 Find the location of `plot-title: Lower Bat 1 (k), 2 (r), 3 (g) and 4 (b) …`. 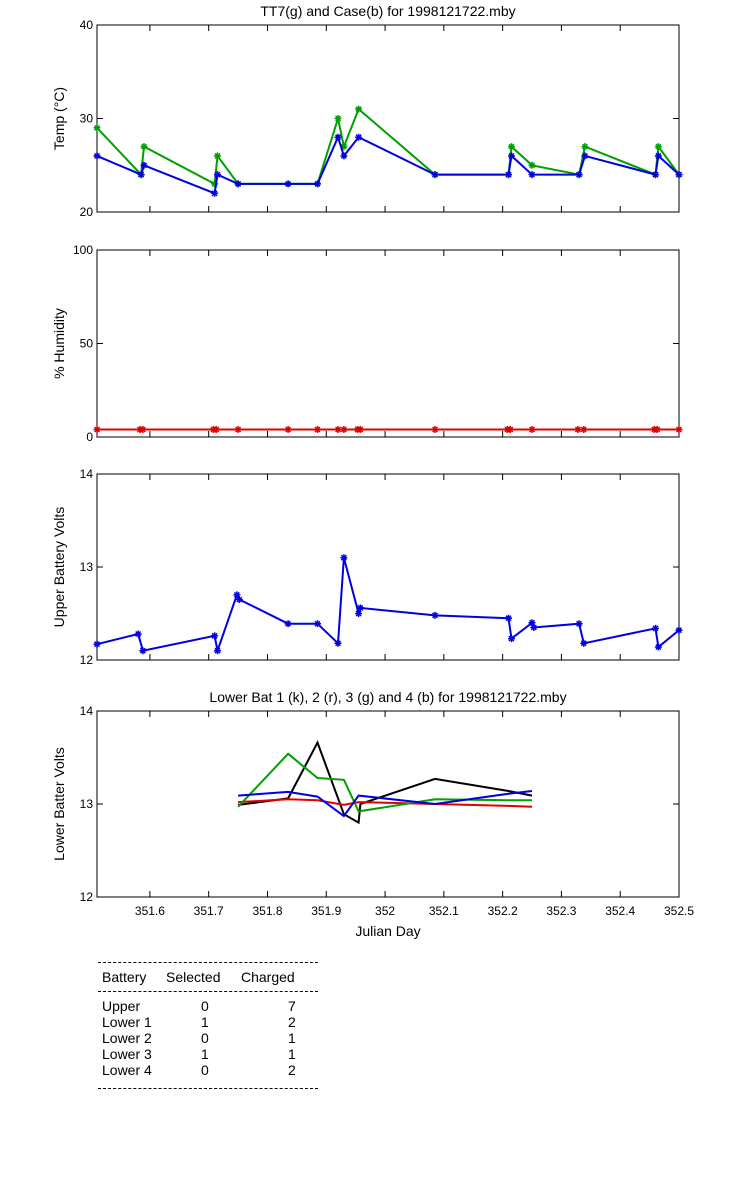

plot-title: Lower Bat 1 (k), 2 (r), 3 (g) and 4 (b) … is located at coordinates (387, 697).